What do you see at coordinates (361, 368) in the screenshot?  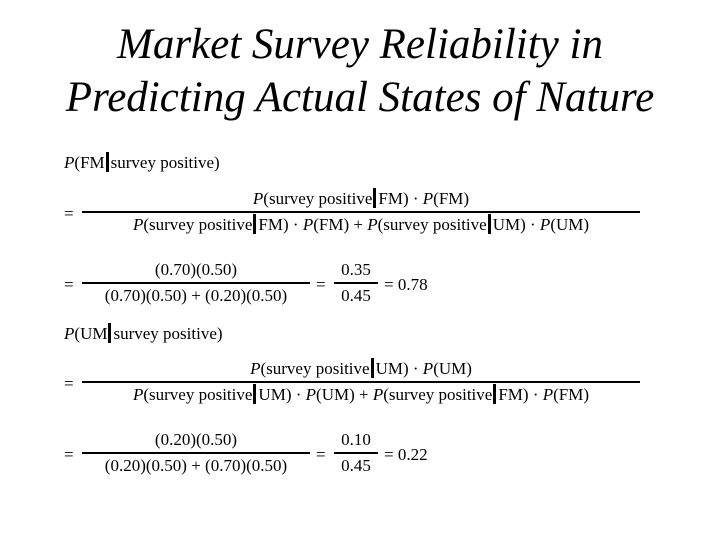 I see `um-bayes-numerator: P(survey positive UM) · P(UM)` at bounding box center [361, 368].